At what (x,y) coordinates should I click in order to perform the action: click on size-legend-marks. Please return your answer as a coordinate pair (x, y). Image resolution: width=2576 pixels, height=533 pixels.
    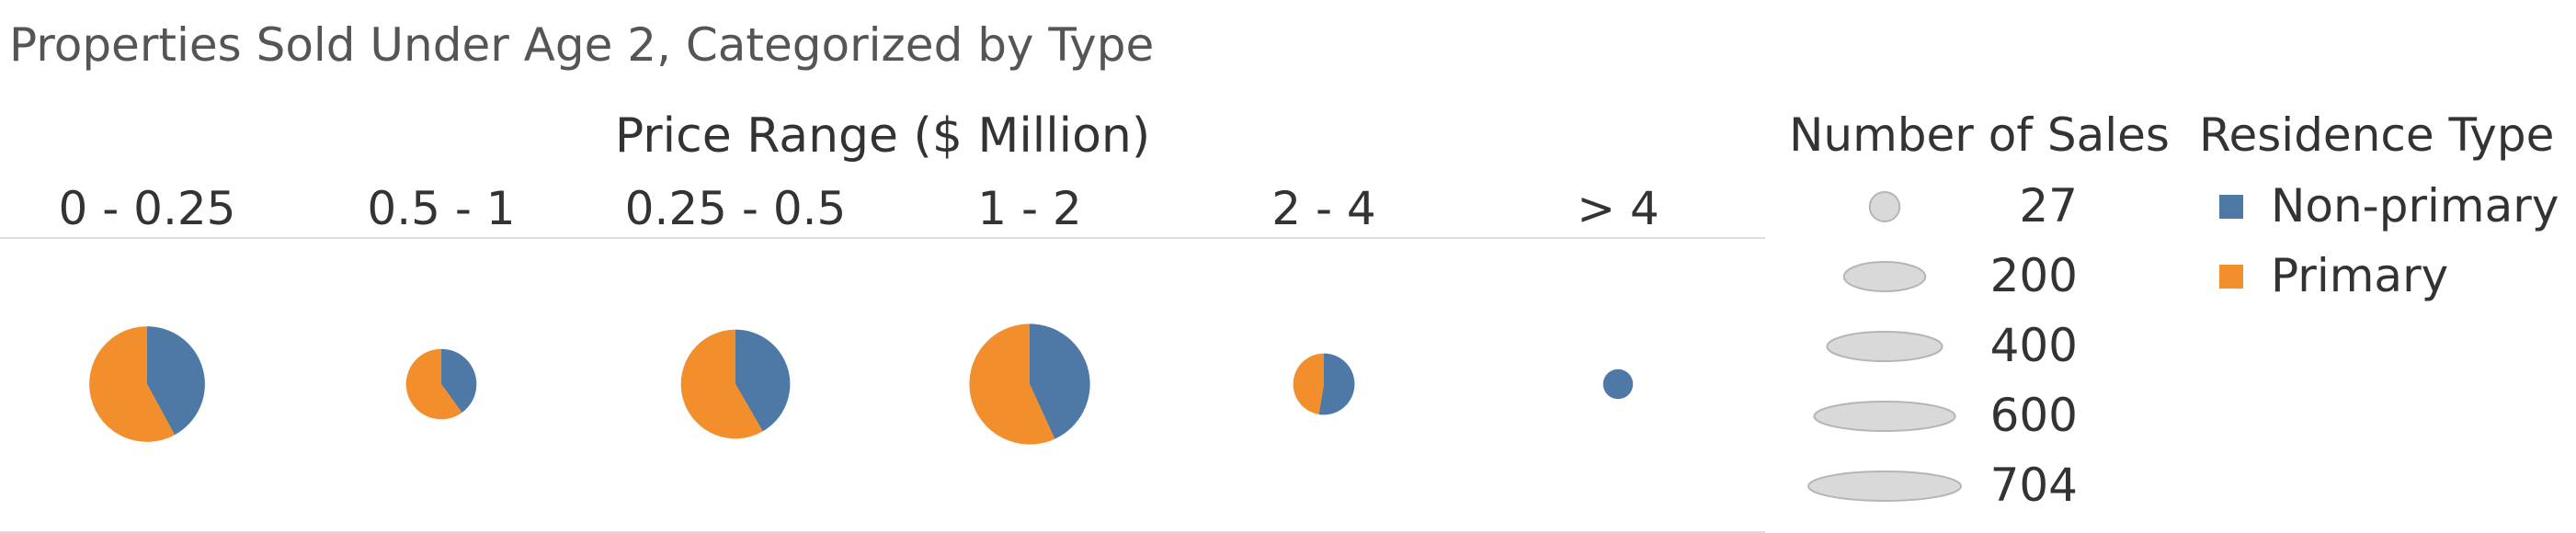
    Looking at the image, I should click on (1884, 346).